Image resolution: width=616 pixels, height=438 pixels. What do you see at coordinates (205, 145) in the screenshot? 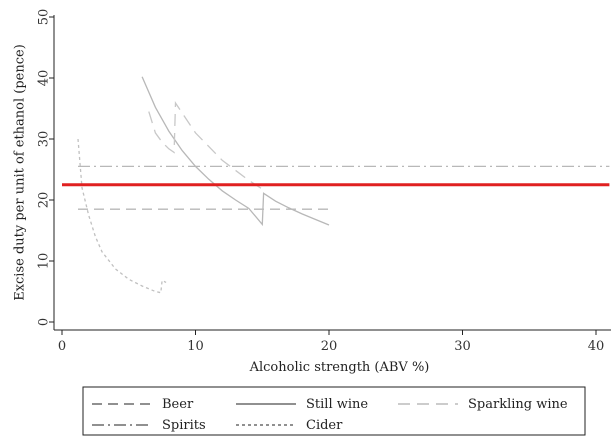
I see `series-line-sparkling-wine` at bounding box center [205, 145].